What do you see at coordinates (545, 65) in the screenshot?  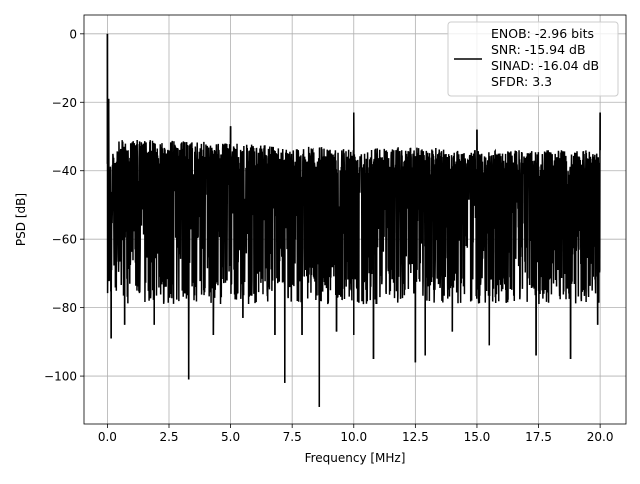 I see `legend-text-sinad: SINAD: -16.04 dB` at bounding box center [545, 65].